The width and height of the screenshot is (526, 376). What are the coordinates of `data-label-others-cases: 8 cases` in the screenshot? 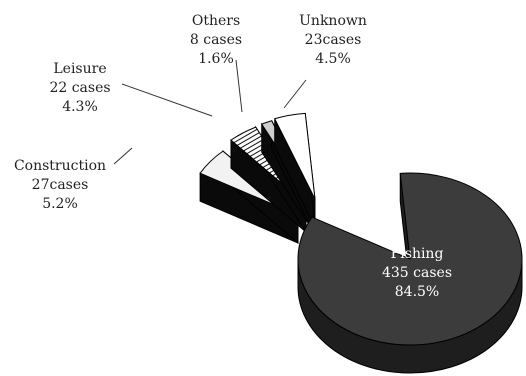 It's located at (216, 40).